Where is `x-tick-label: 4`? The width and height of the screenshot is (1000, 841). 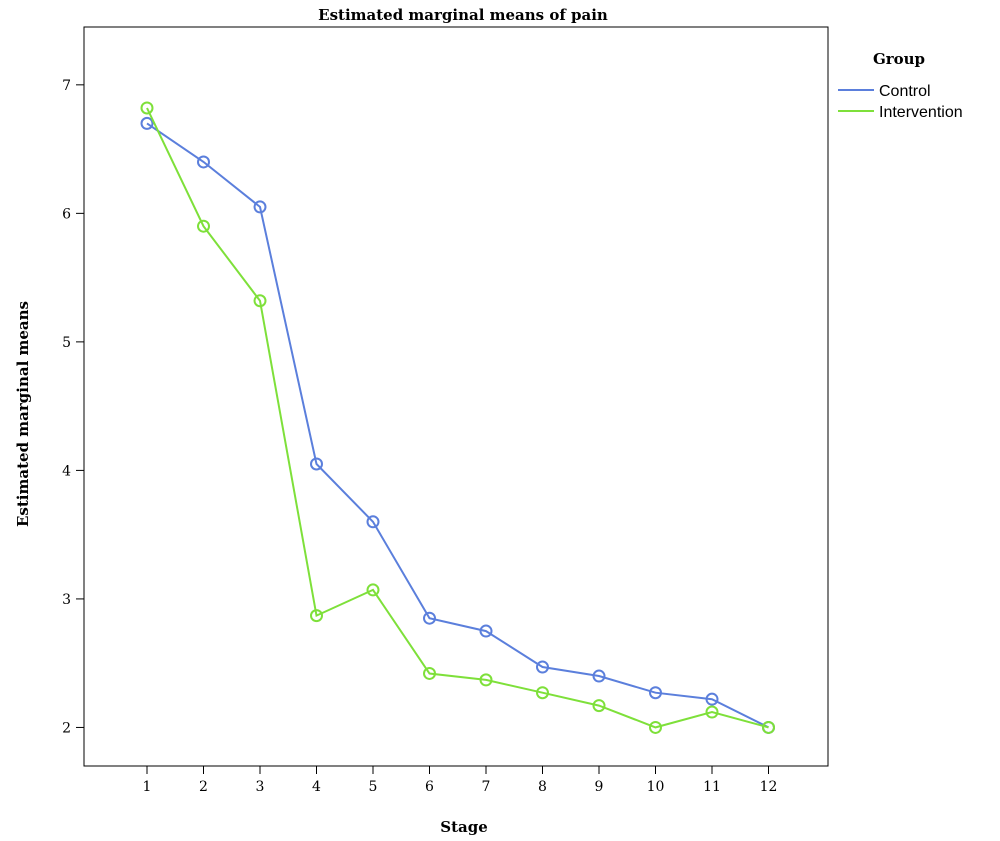 x-tick-label: 4 is located at coordinates (316, 787).